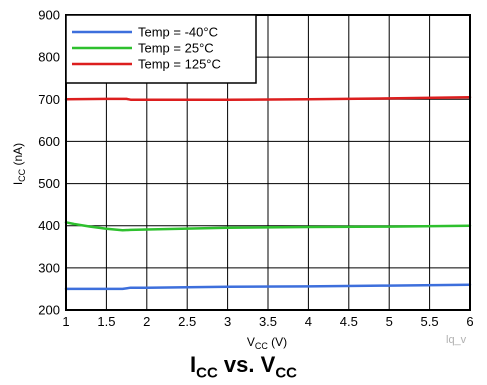 Image resolution: width=487 pixels, height=385 pixels. I want to click on chart-caption: ICC vs. VCC, so click(243, 367).